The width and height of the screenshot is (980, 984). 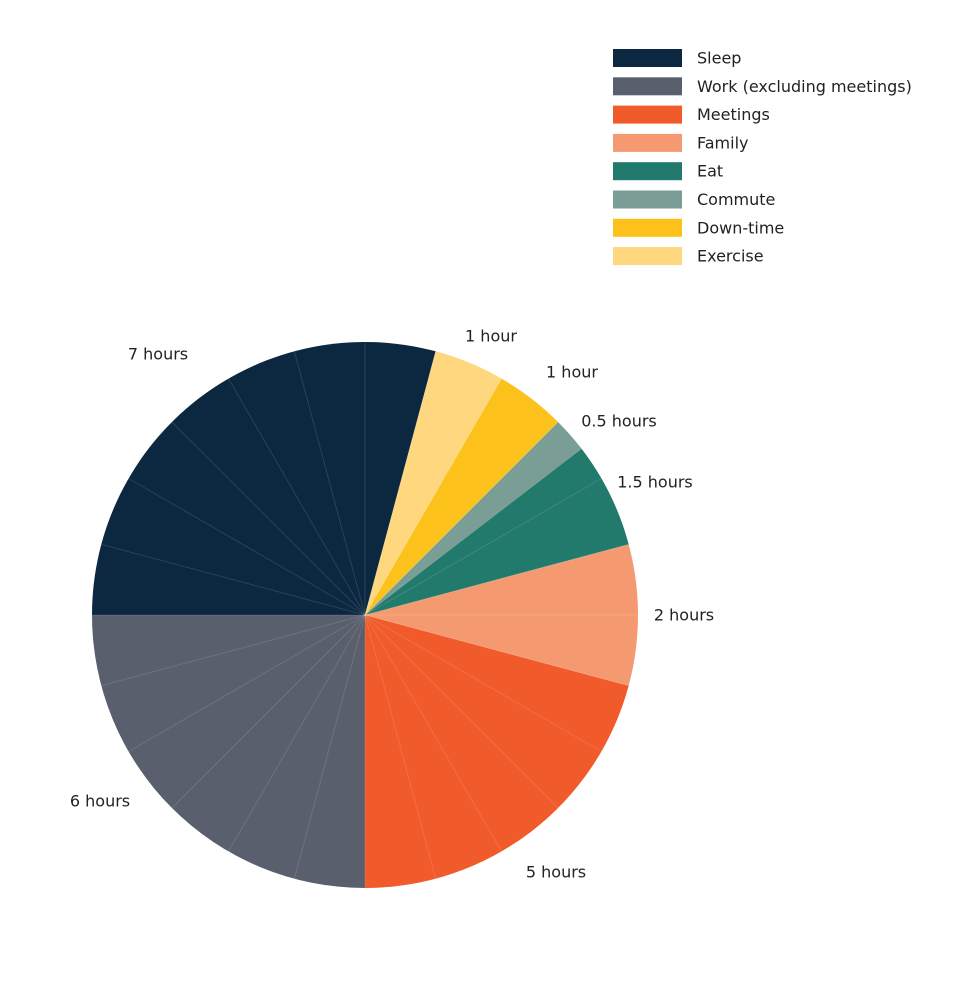 I want to click on legend-label: Sleep, so click(x=719, y=58).